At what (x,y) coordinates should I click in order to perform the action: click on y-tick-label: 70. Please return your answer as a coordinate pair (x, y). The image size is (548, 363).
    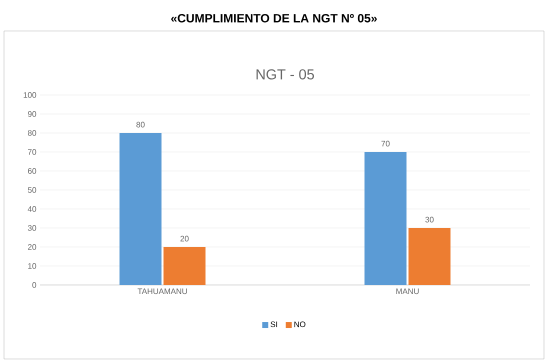
    Looking at the image, I should click on (32, 152).